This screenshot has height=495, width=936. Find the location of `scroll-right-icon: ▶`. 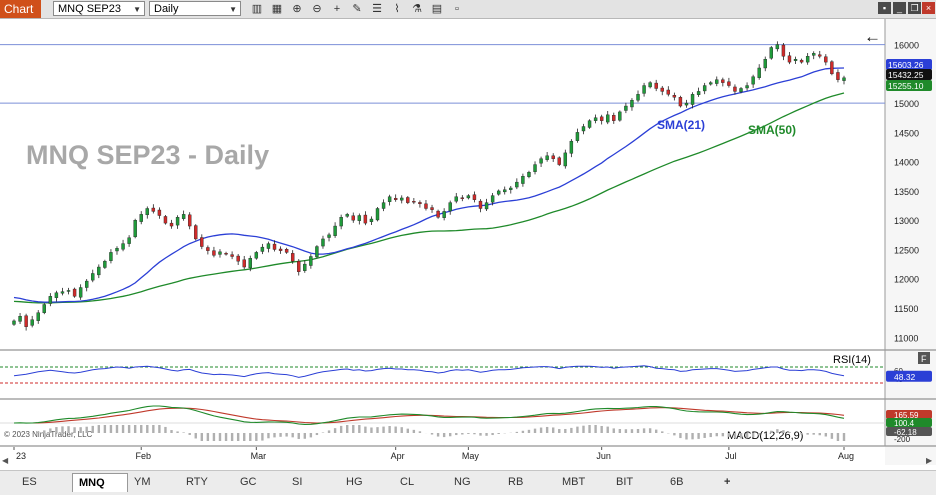

scroll-right-icon: ▶ is located at coordinates (929, 460).